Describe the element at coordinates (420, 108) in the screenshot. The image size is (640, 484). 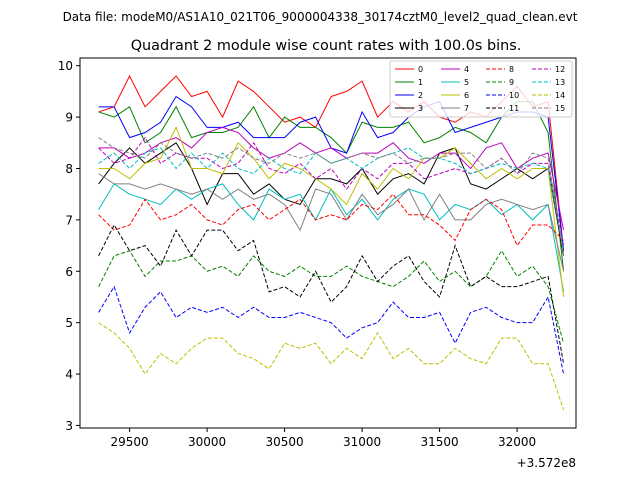
I see `legend-label-3: 3` at that location.